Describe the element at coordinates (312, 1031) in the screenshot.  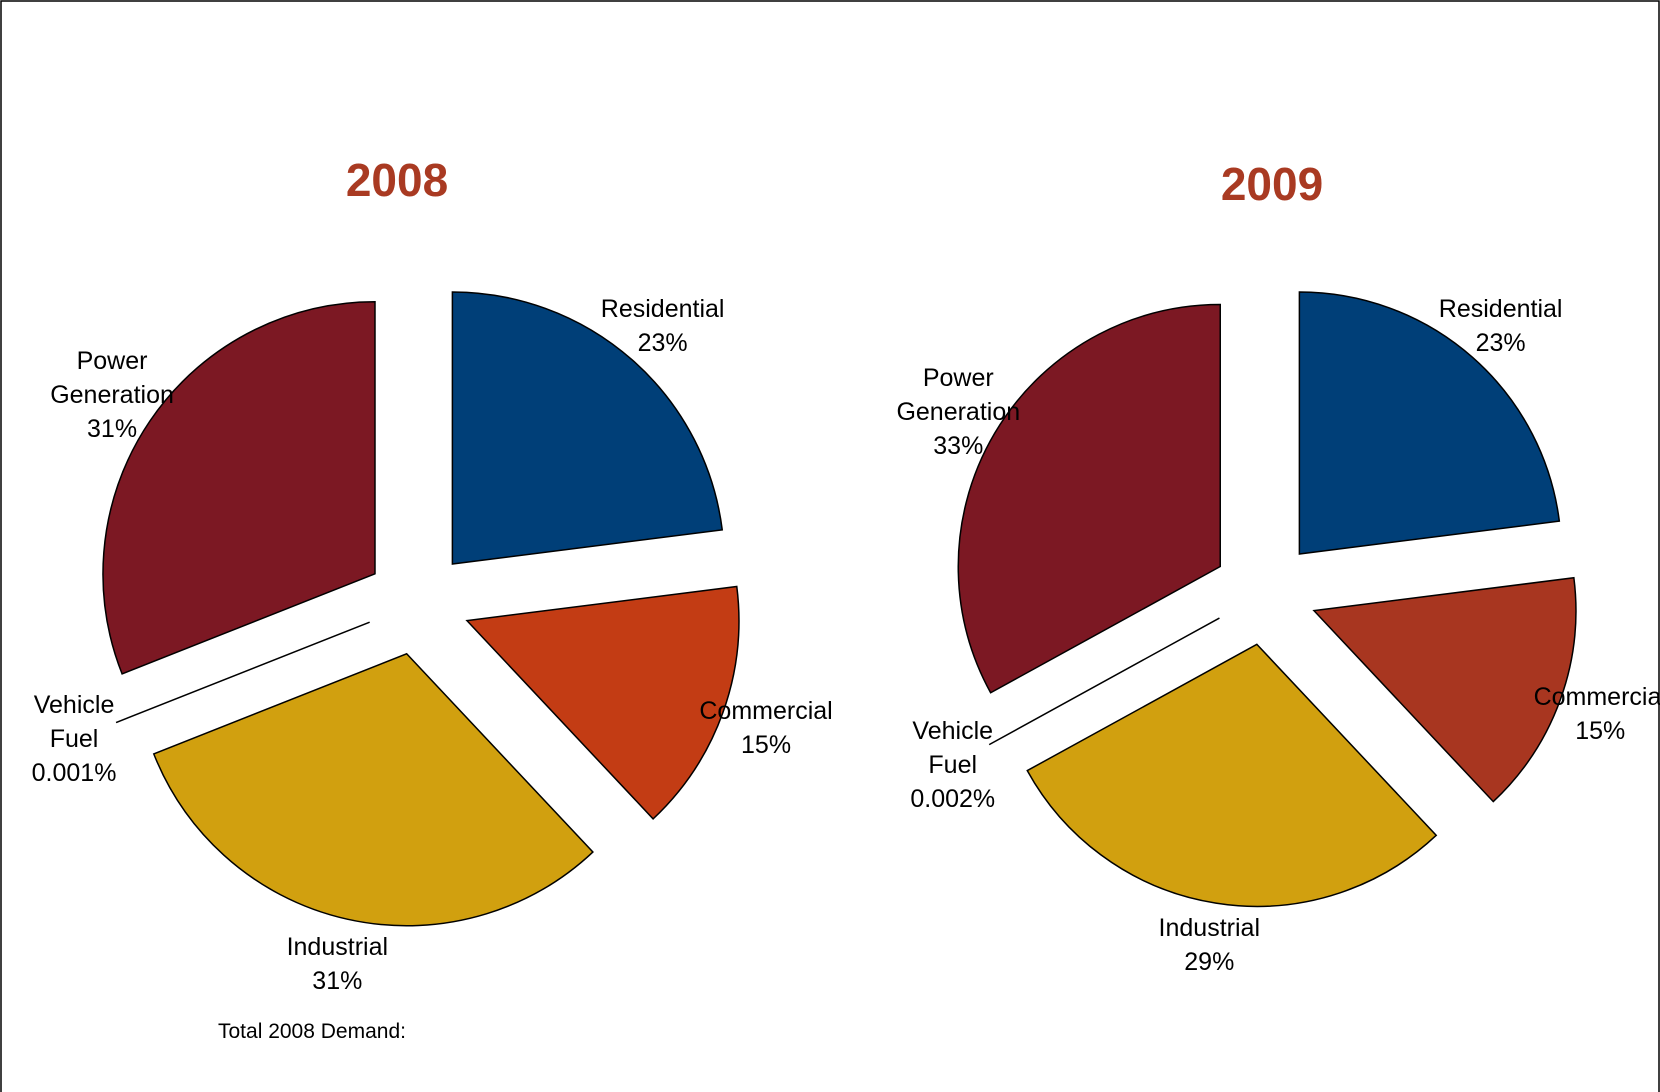
I see `annotation: Total 2008 Demand:` at that location.